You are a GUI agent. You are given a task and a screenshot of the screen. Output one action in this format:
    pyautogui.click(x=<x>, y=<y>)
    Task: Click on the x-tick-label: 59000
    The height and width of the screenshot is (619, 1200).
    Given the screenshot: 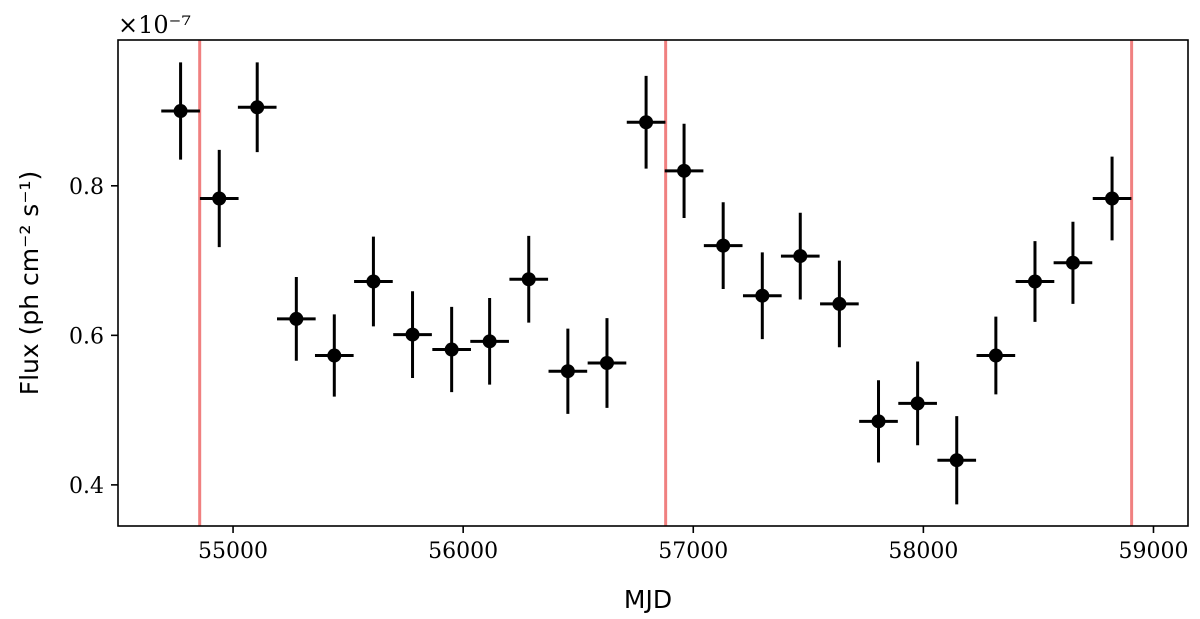 What is the action you would take?
    pyautogui.click(x=1153, y=551)
    